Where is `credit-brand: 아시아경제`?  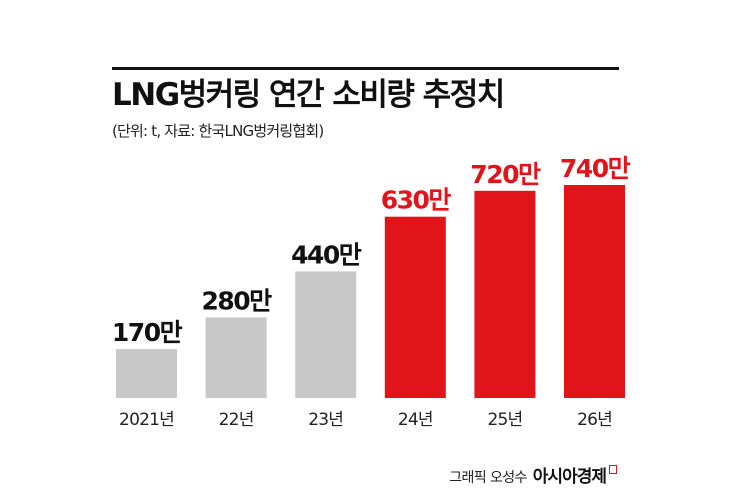
credit-brand: 아시아경제 is located at coordinates (569, 477).